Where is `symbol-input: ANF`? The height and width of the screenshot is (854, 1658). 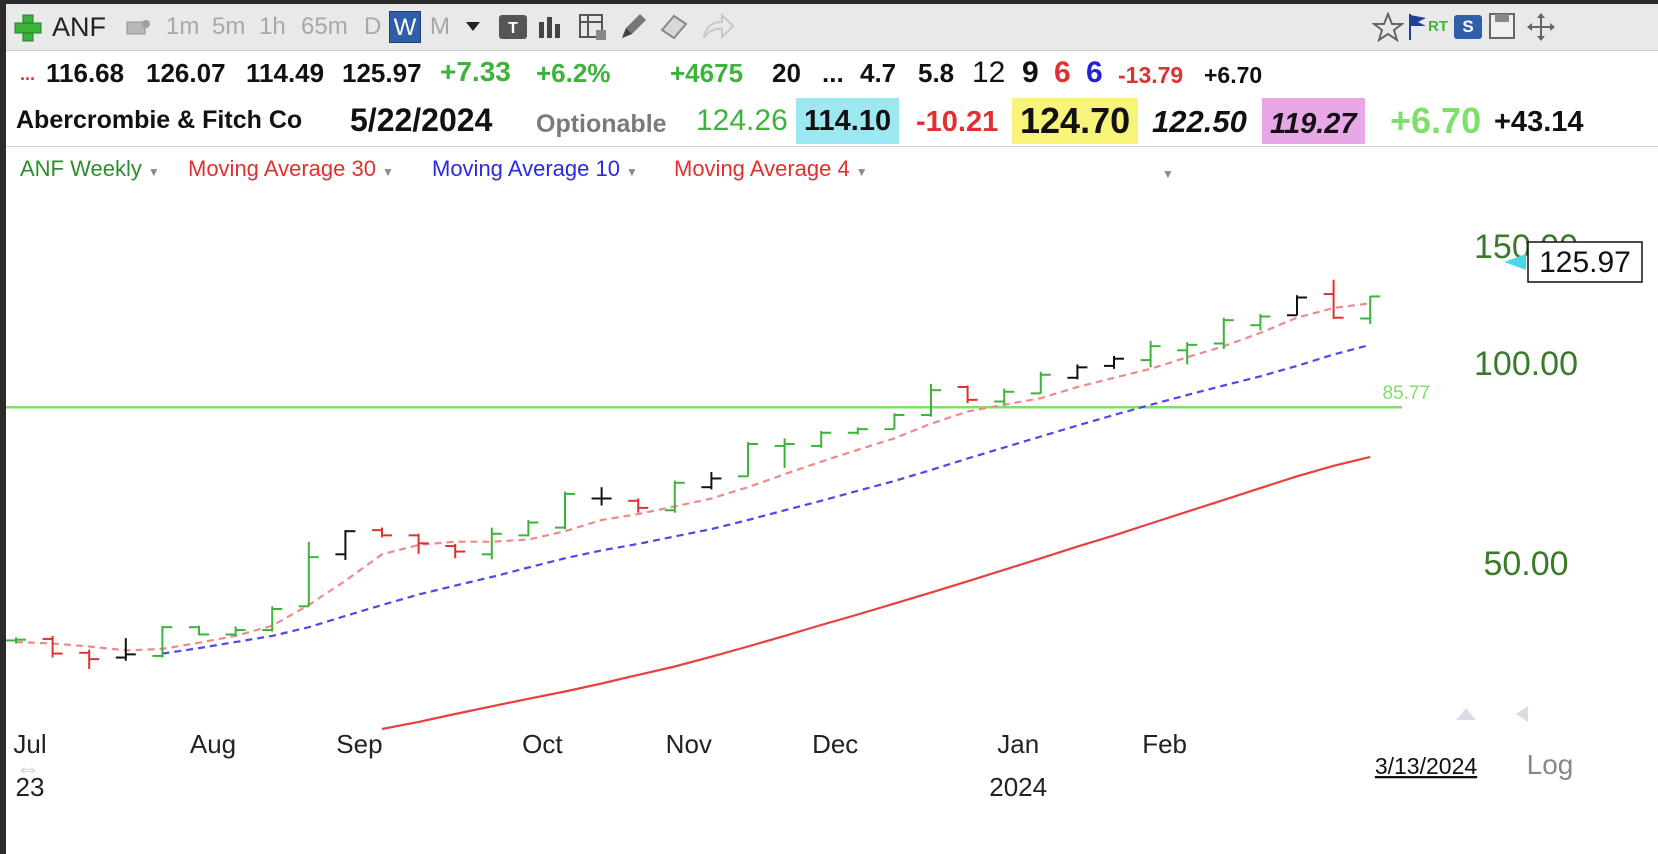
symbol-input: ANF is located at coordinates (79, 27).